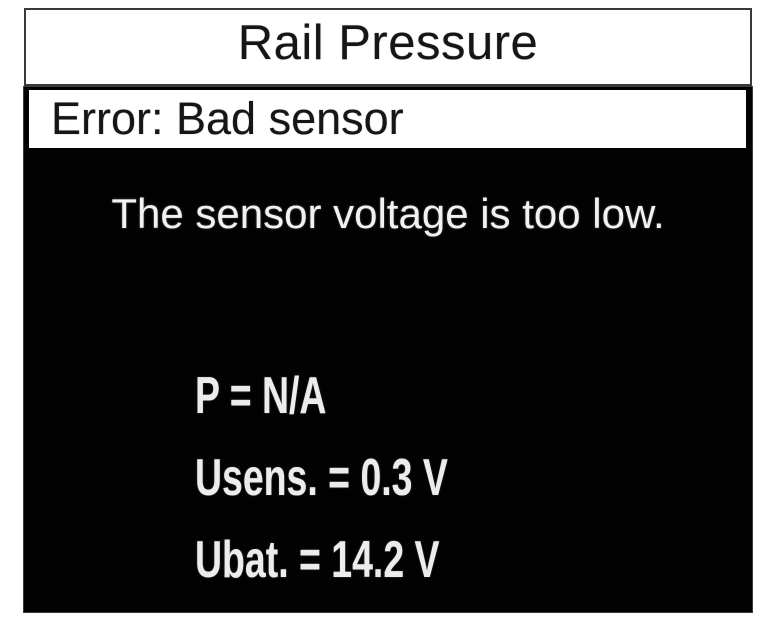 The height and width of the screenshot is (620, 772). I want to click on error-description: The sensor voltage is too low., so click(388, 213).